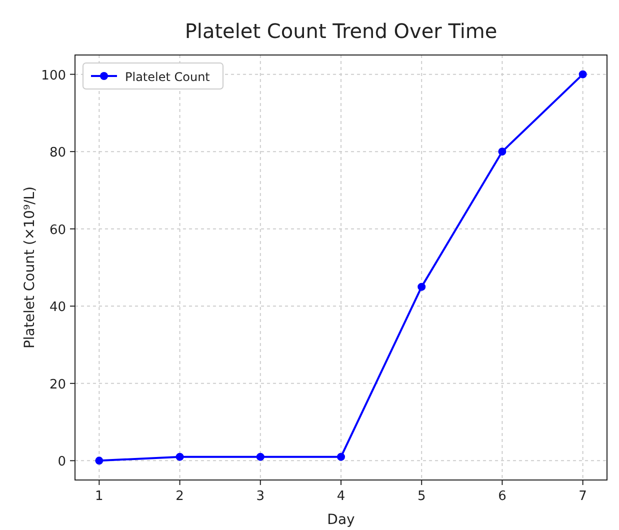  I want to click on y-tick-label: 0, so click(62, 462).